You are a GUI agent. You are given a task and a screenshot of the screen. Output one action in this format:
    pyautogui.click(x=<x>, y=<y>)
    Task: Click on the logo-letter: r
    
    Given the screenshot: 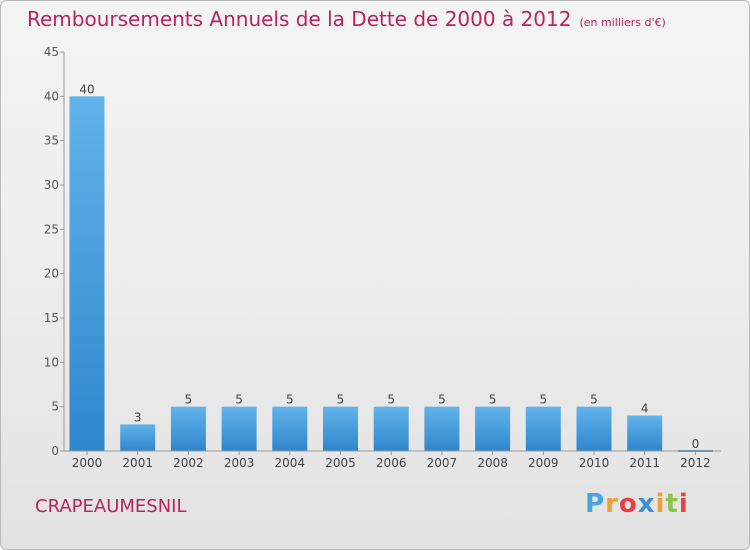 What is the action you would take?
    pyautogui.click(x=612, y=504)
    